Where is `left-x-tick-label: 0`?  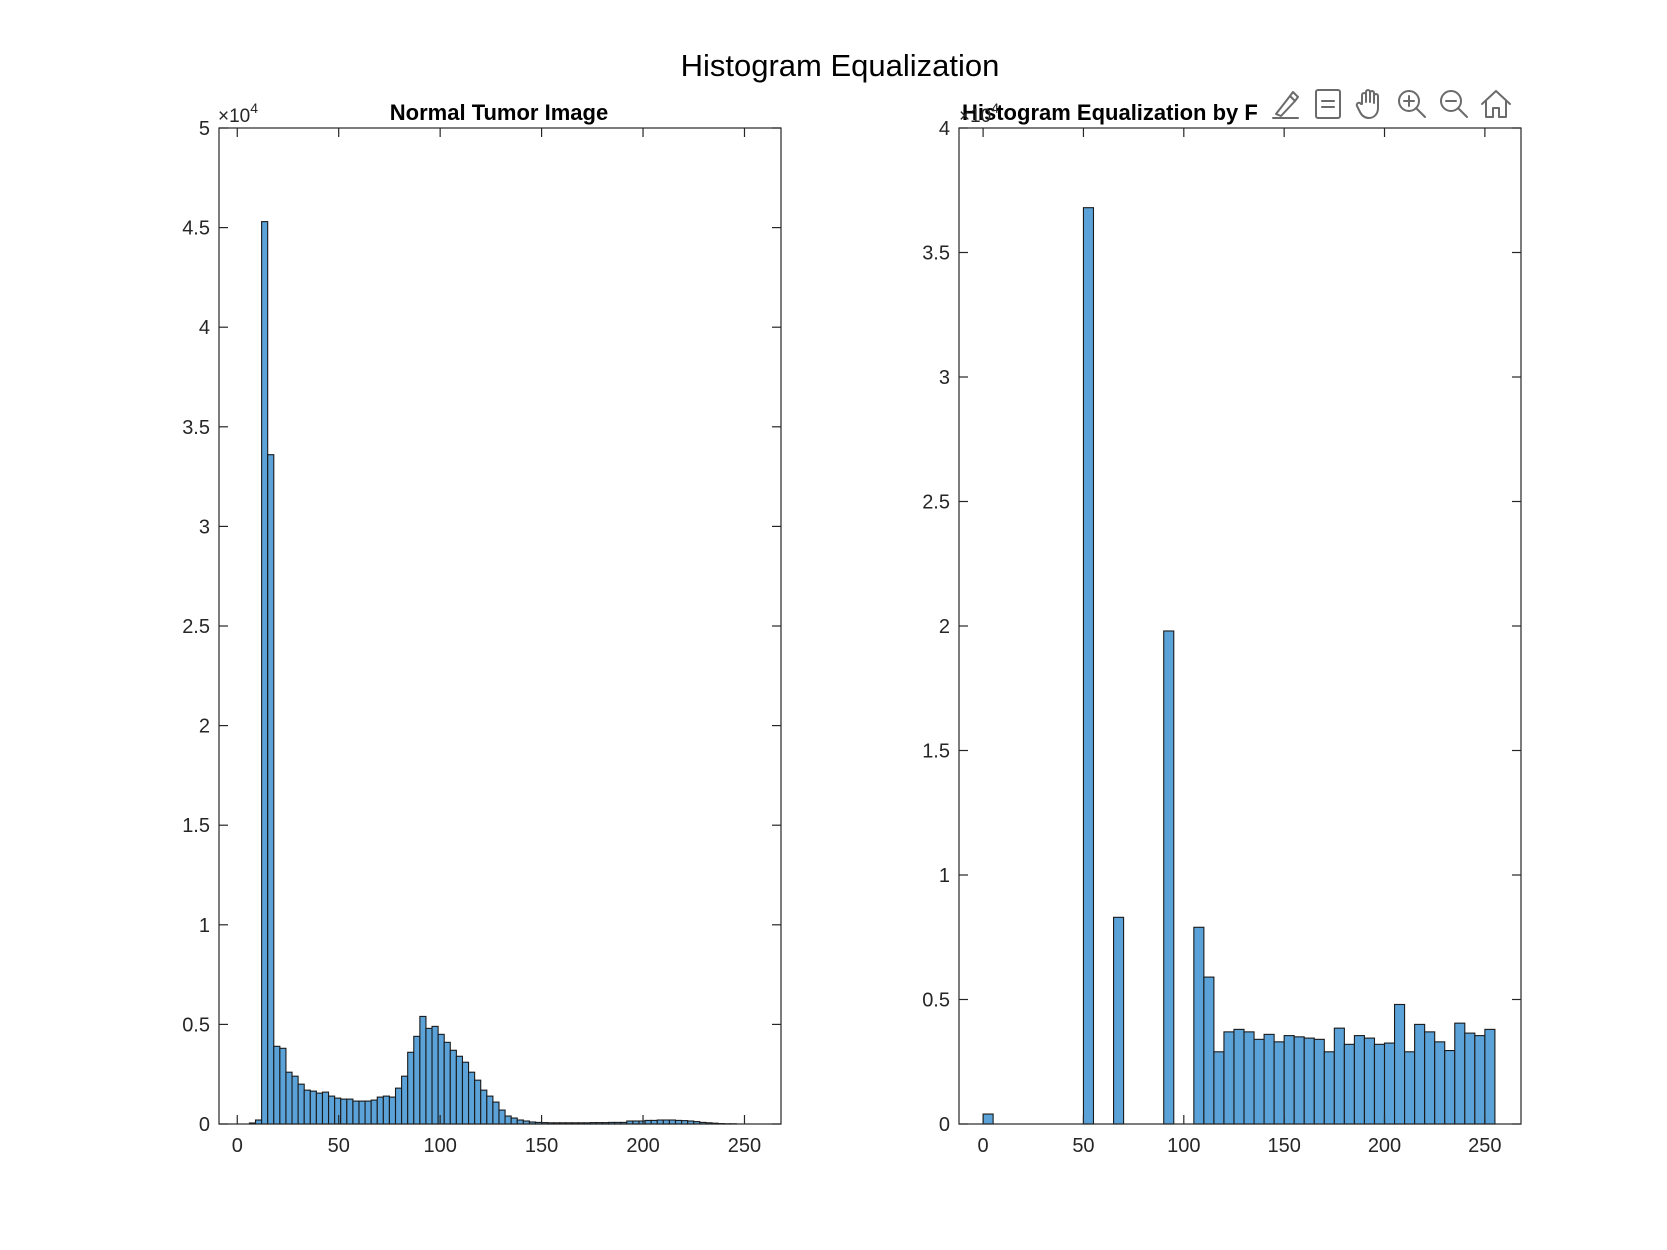 left-x-tick-label: 0 is located at coordinates (237, 1146).